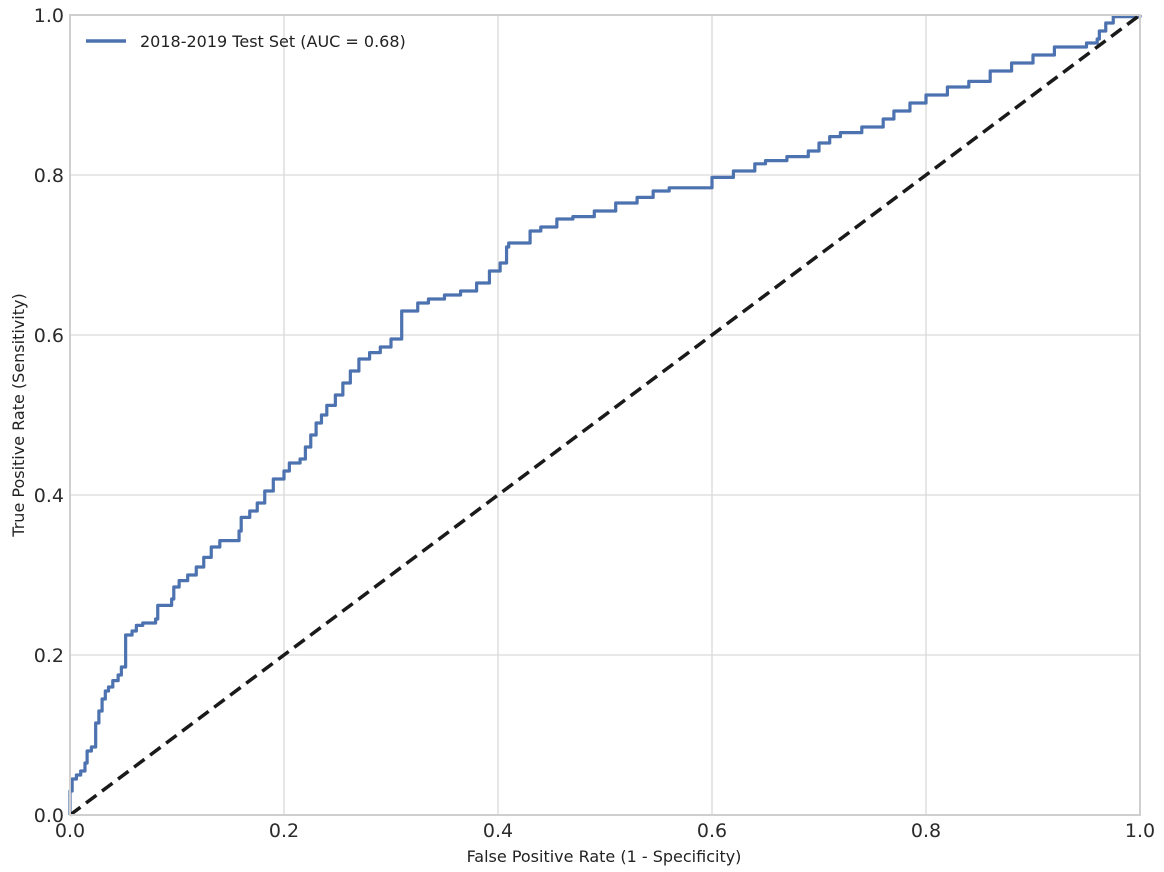  What do you see at coordinates (49, 656) in the screenshot?
I see `y-tick-label: 0.2` at bounding box center [49, 656].